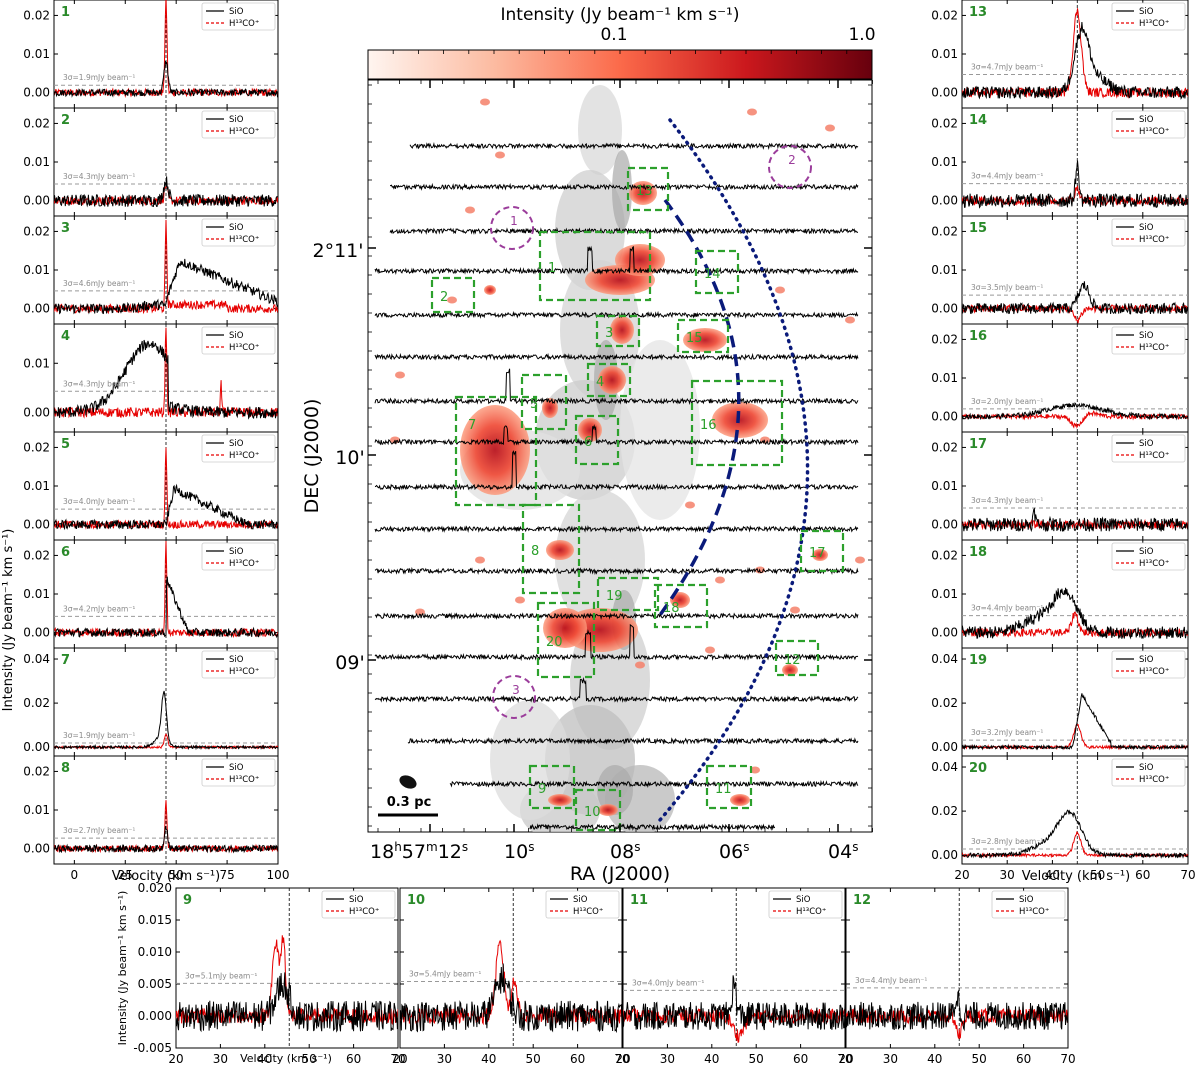  What do you see at coordinates (99, 176) in the screenshot?
I see `sigma-label: 3σ=4.3mJy beam⁻¹` at bounding box center [99, 176].